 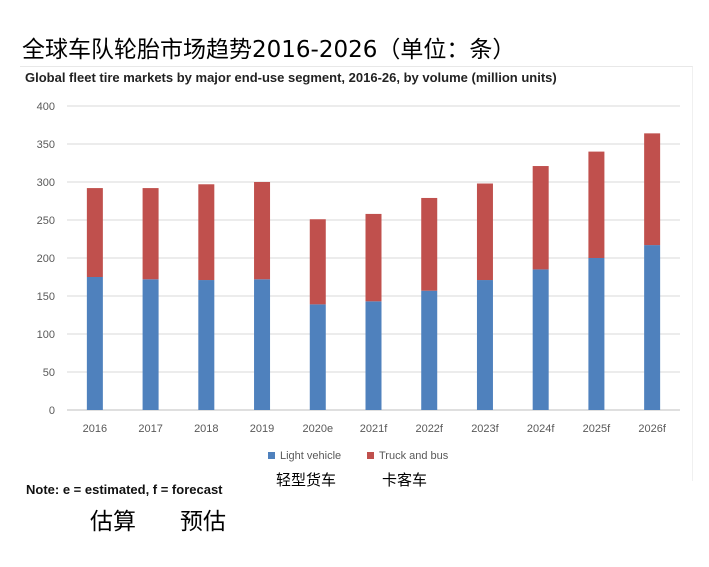 I want to click on bar-truck-bus-2021f, so click(x=373, y=257).